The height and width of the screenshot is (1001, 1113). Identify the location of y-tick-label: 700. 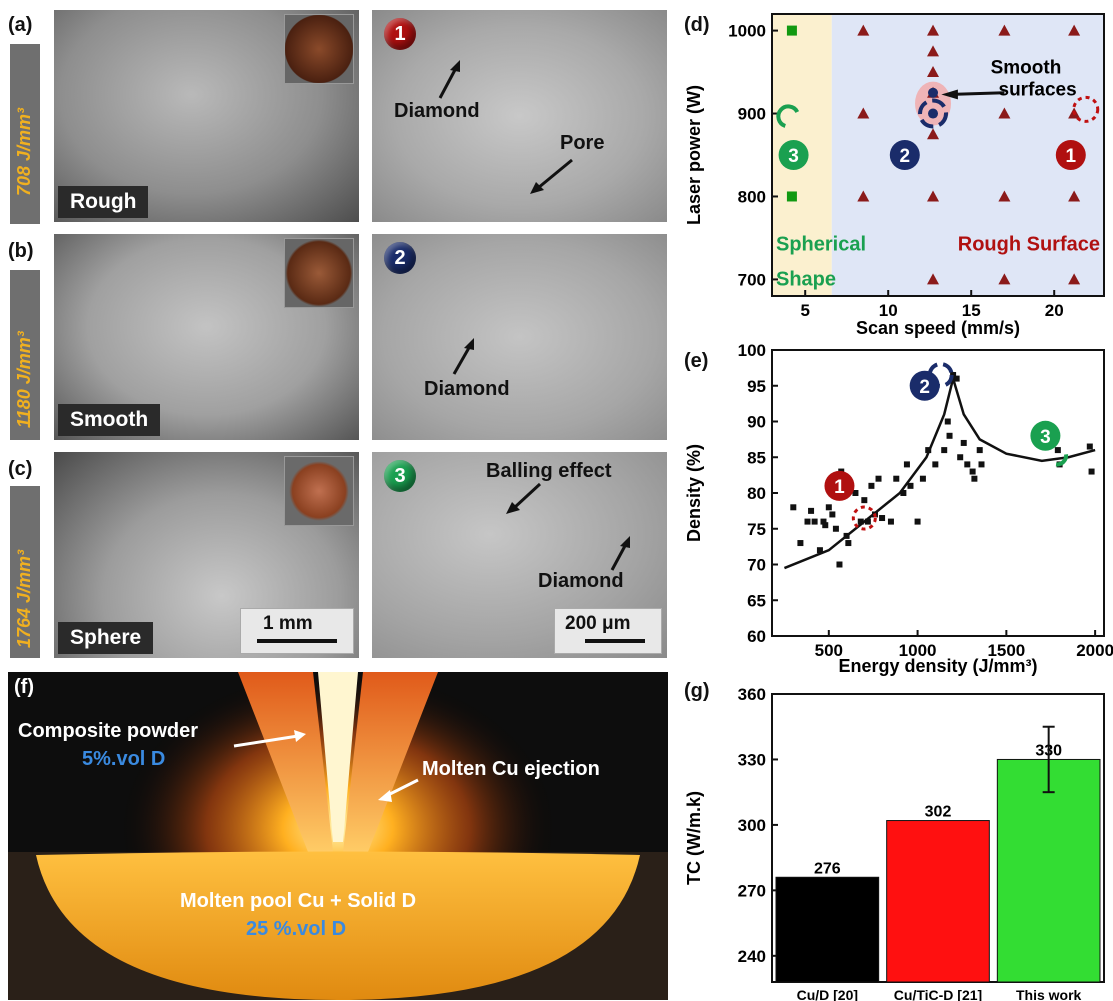
(752, 279).